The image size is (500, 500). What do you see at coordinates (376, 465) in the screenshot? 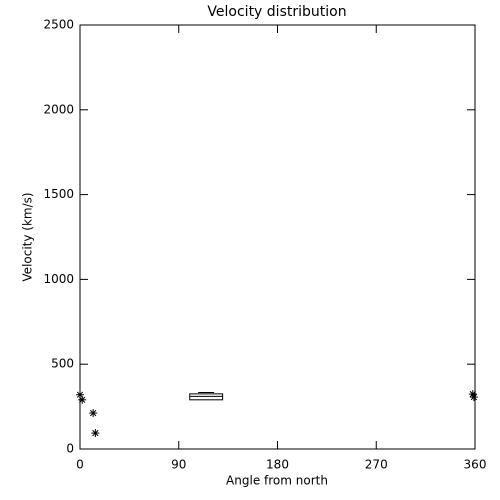
I see `x-tick-label: 270` at bounding box center [376, 465].